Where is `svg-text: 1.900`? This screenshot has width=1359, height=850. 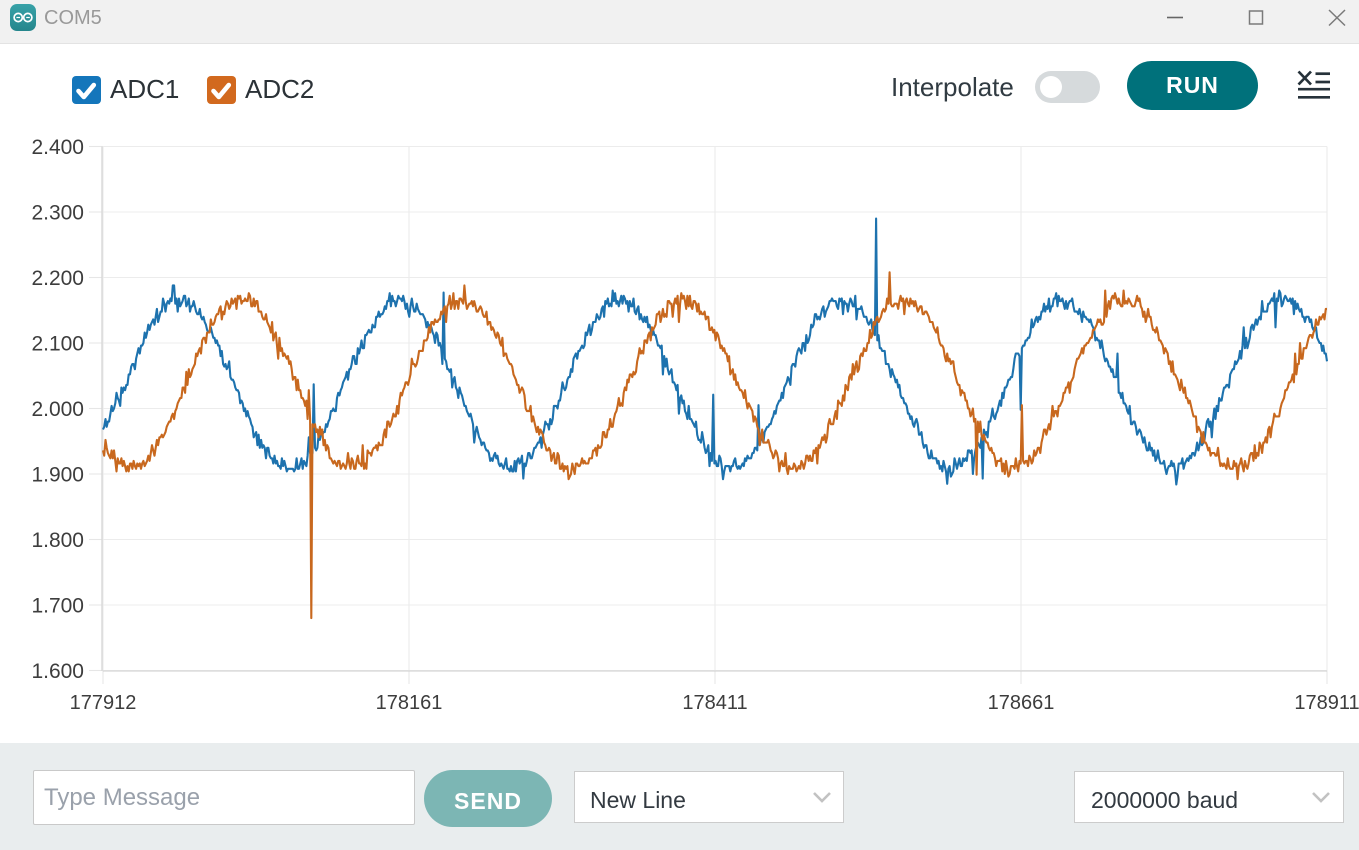 svg-text: 1.900 is located at coordinates (57, 475).